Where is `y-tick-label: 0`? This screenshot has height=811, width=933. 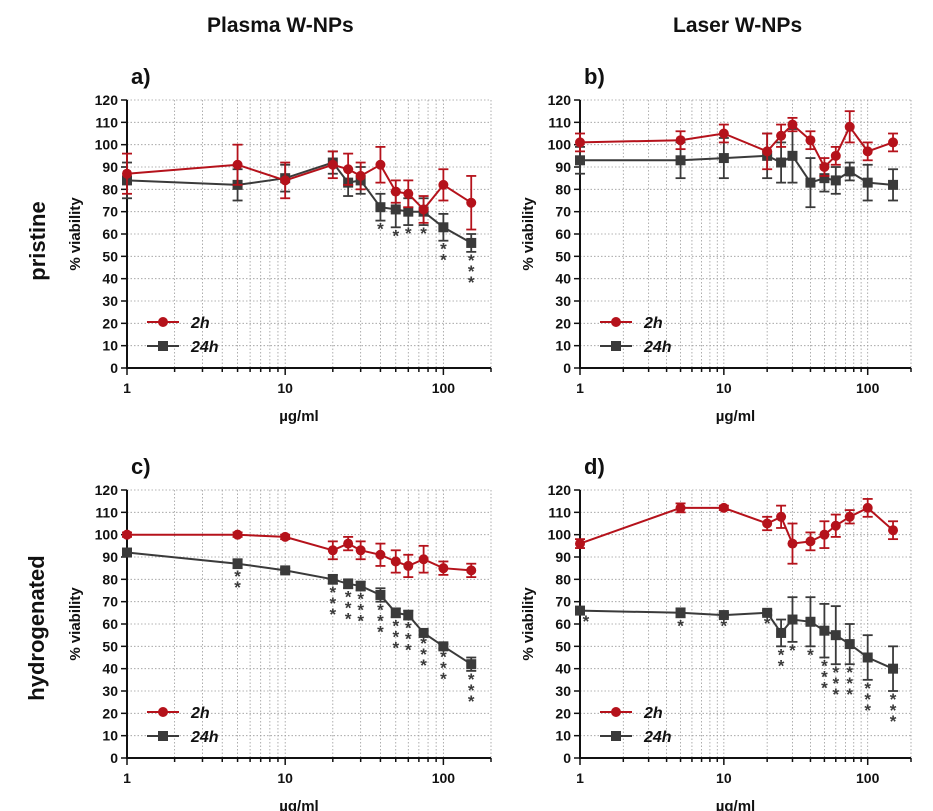 y-tick-label: 0 is located at coordinates (114, 368).